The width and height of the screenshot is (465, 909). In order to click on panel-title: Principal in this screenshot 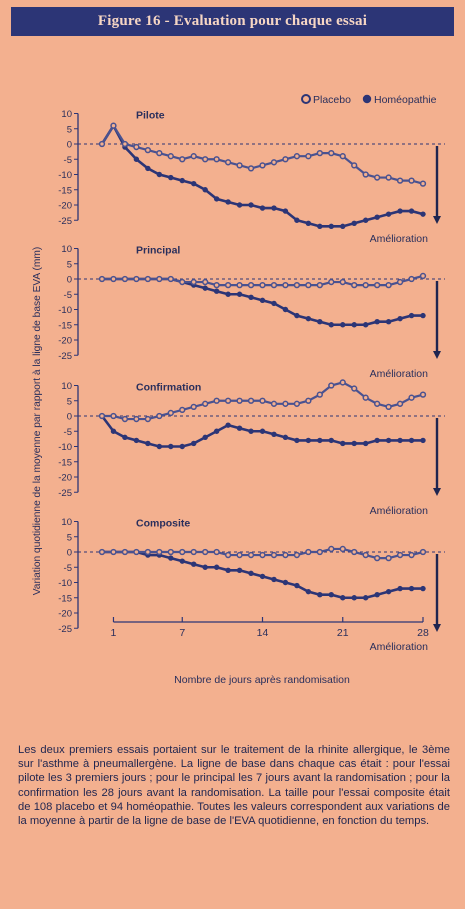, I will do `click(158, 251)`.